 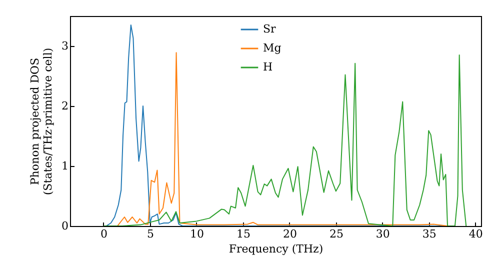 What do you see at coordinates (270, 29) in the screenshot?
I see `legend-label: Sr` at bounding box center [270, 29].